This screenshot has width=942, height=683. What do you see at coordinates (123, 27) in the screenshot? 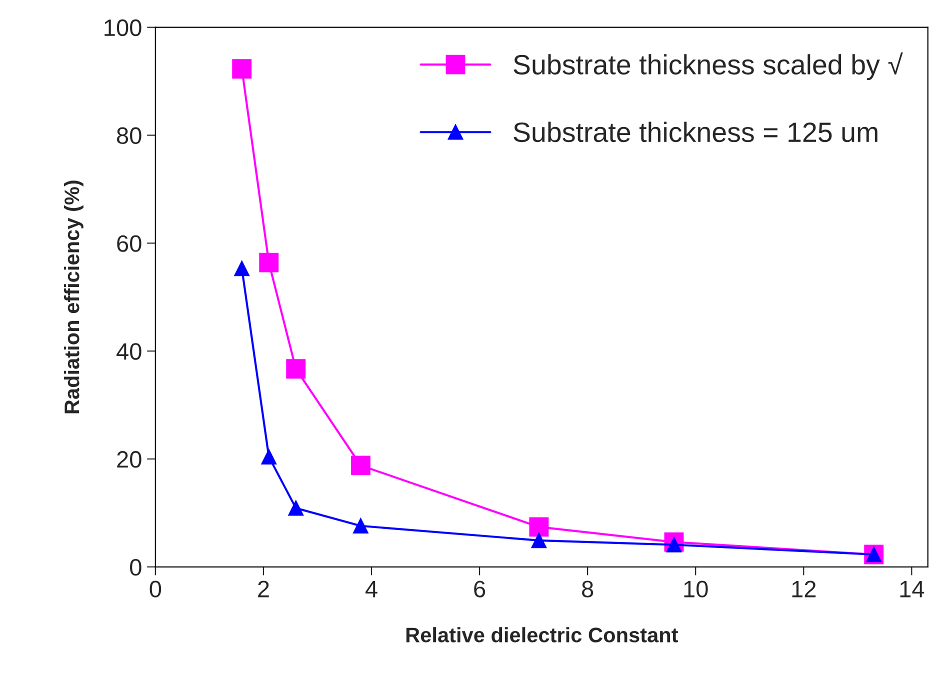
I see `y-tick-label: 100` at bounding box center [123, 27].